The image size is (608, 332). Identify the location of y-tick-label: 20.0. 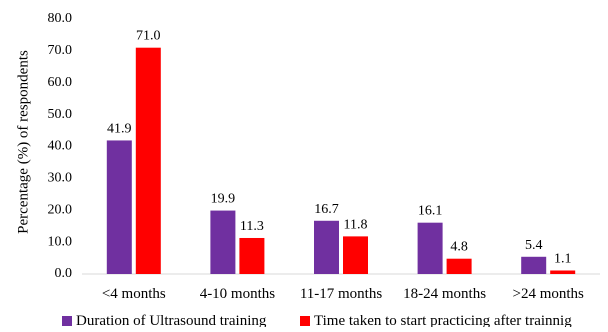
(60, 209).